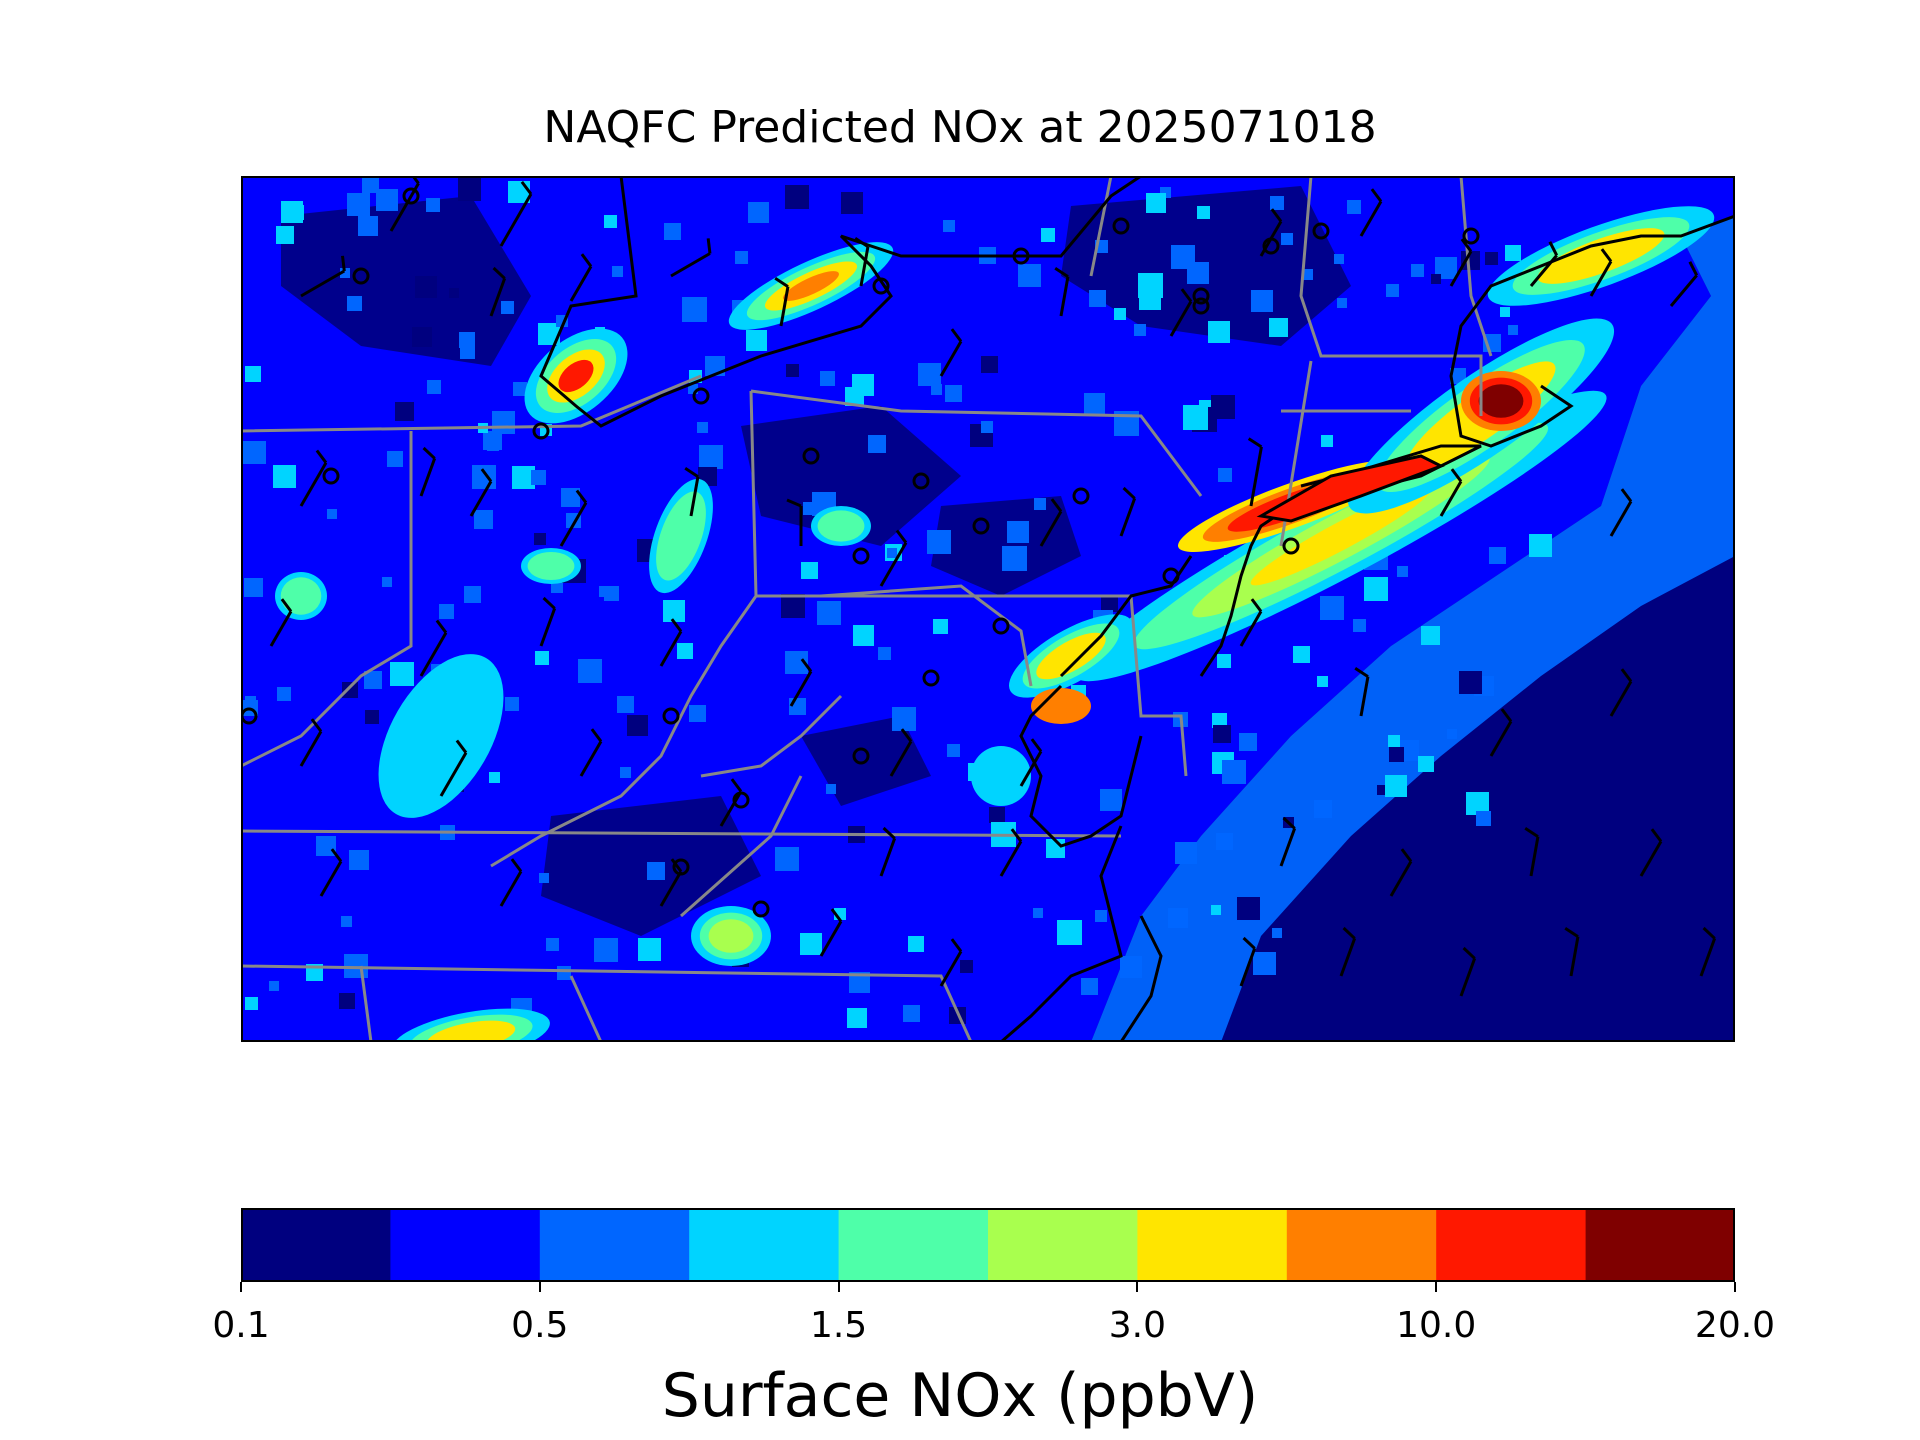 The height and width of the screenshot is (1440, 1920). I want to click on map-title: NAQFC Predicted NOx at 2025071018, so click(960, 127).